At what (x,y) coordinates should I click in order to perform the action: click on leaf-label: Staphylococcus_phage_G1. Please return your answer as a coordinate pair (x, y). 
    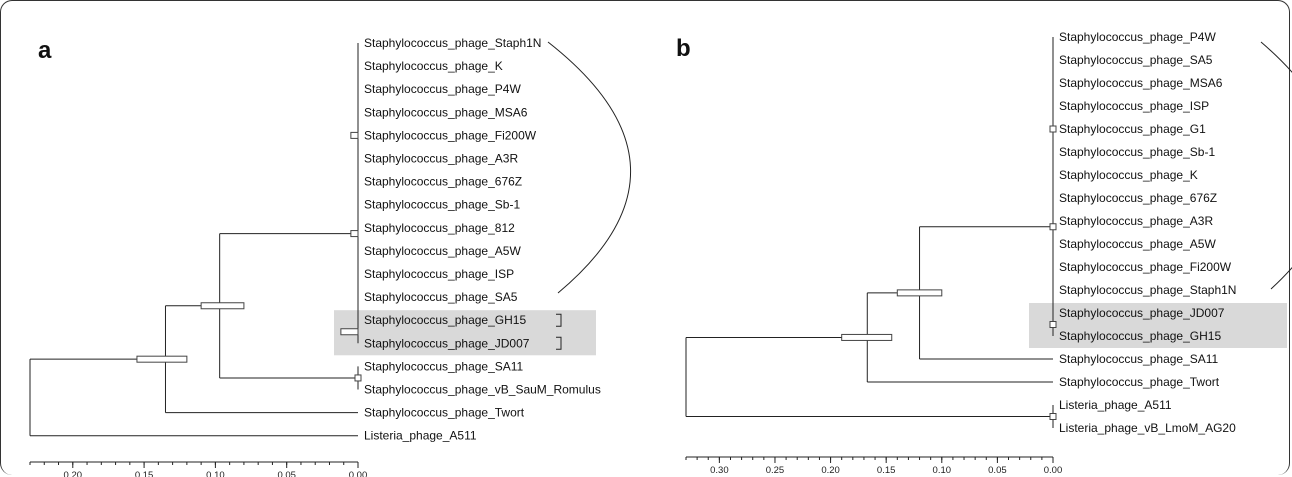
    Looking at the image, I should click on (1132, 129).